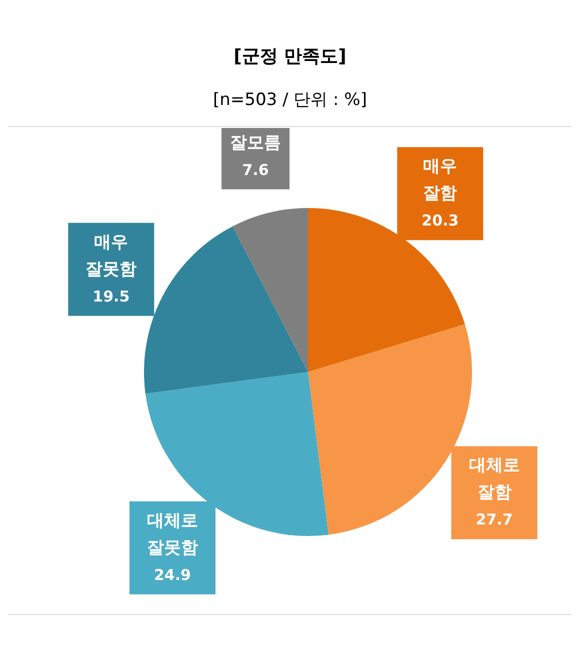 This screenshot has width=580, height=659. Describe the element at coordinates (255, 169) in the screenshot. I see `data-label: 7.6` at that location.